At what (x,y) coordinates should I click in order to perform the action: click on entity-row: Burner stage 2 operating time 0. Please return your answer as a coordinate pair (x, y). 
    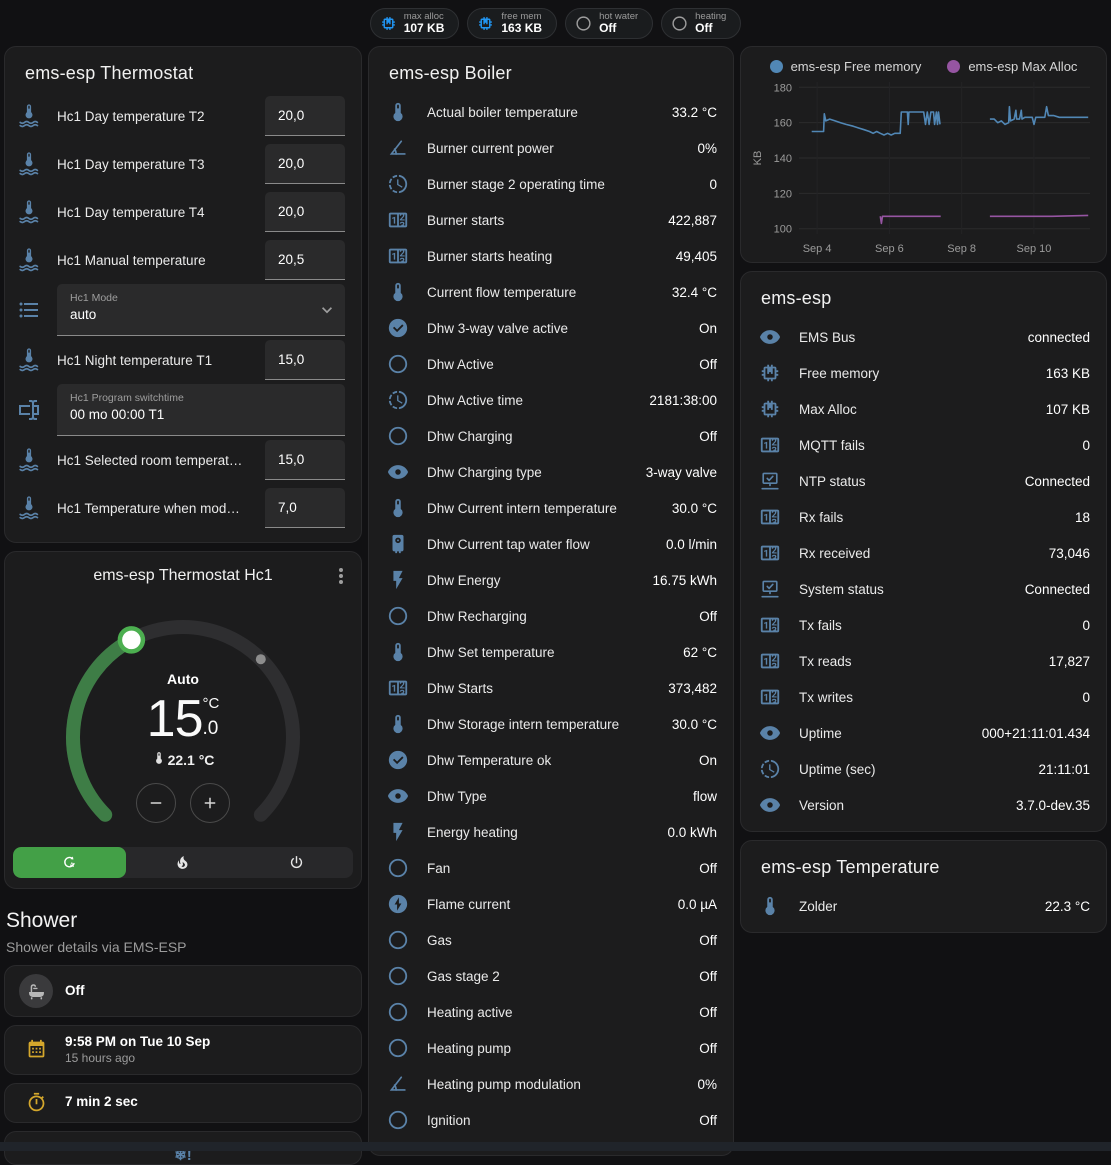
    Looking at the image, I should click on (551, 184).